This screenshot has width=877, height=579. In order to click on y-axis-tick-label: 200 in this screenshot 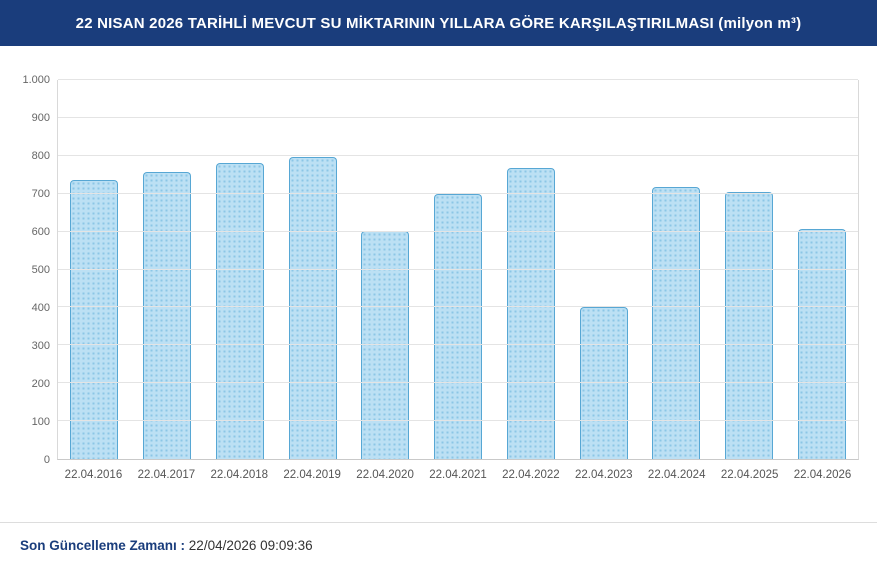, I will do `click(40, 384)`.